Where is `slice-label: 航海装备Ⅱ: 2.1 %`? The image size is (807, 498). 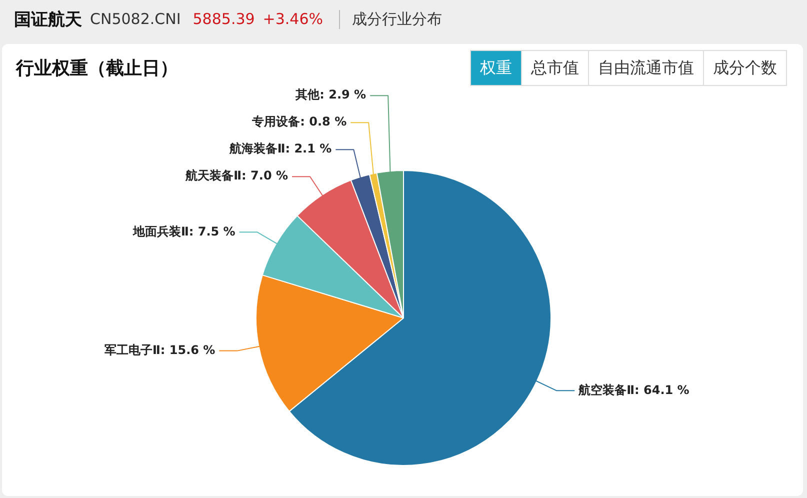
slice-label: 航海装备Ⅱ: 2.1 % is located at coordinates (280, 149).